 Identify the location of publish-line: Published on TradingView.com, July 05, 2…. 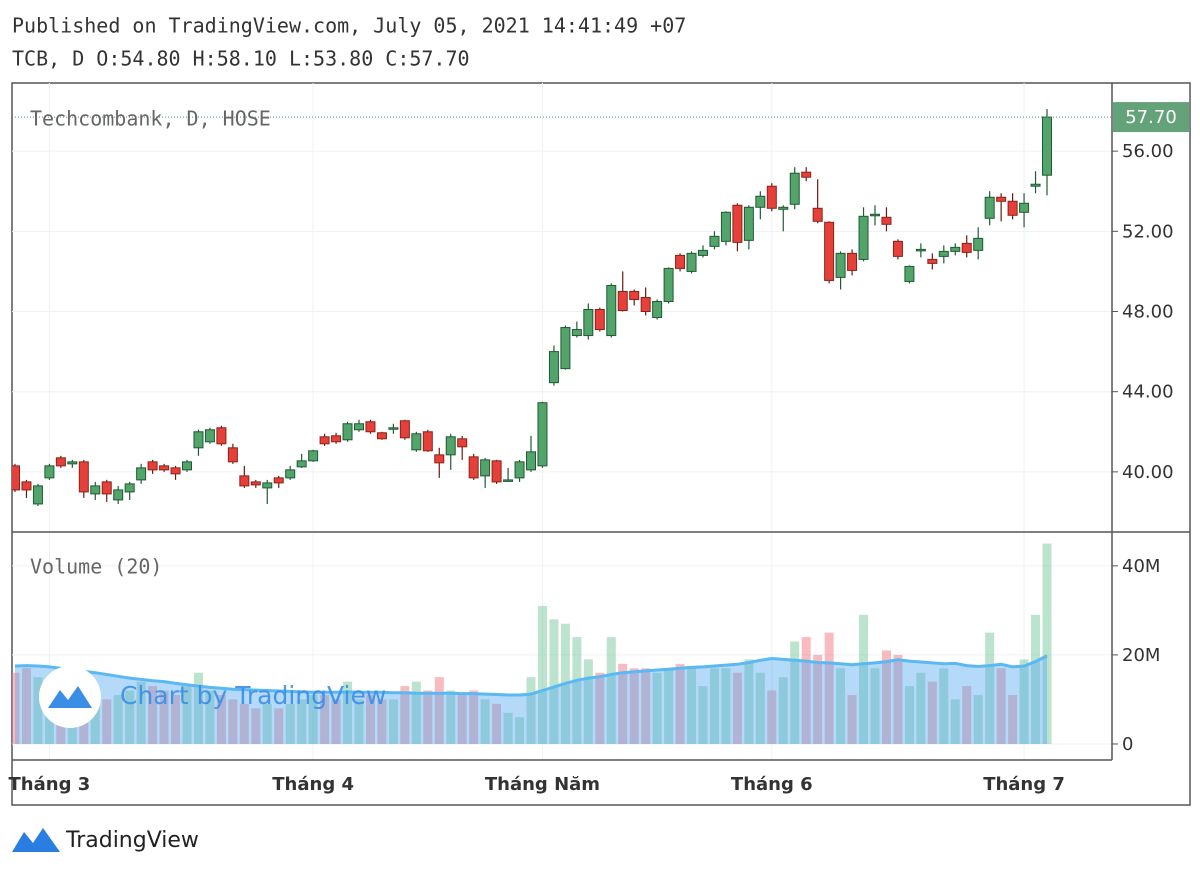
(349, 26).